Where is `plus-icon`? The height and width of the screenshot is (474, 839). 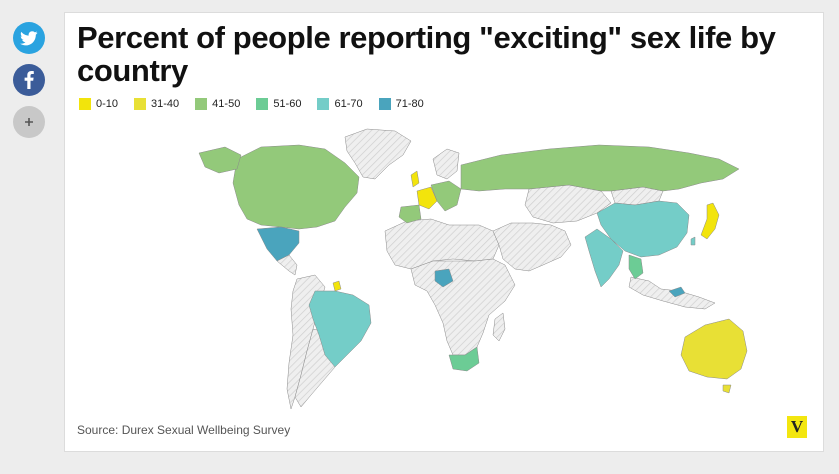 plus-icon is located at coordinates (29, 122).